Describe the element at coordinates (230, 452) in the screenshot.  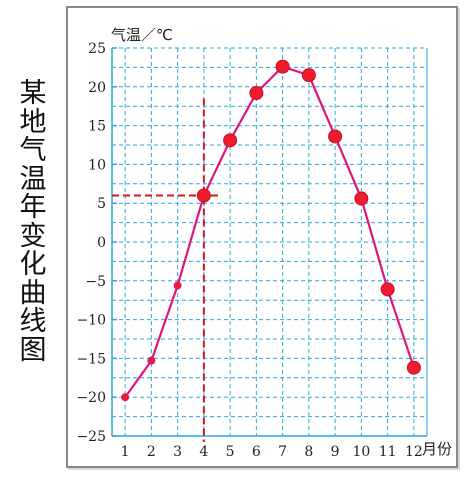
I see `x-tick-label: 5` at that location.